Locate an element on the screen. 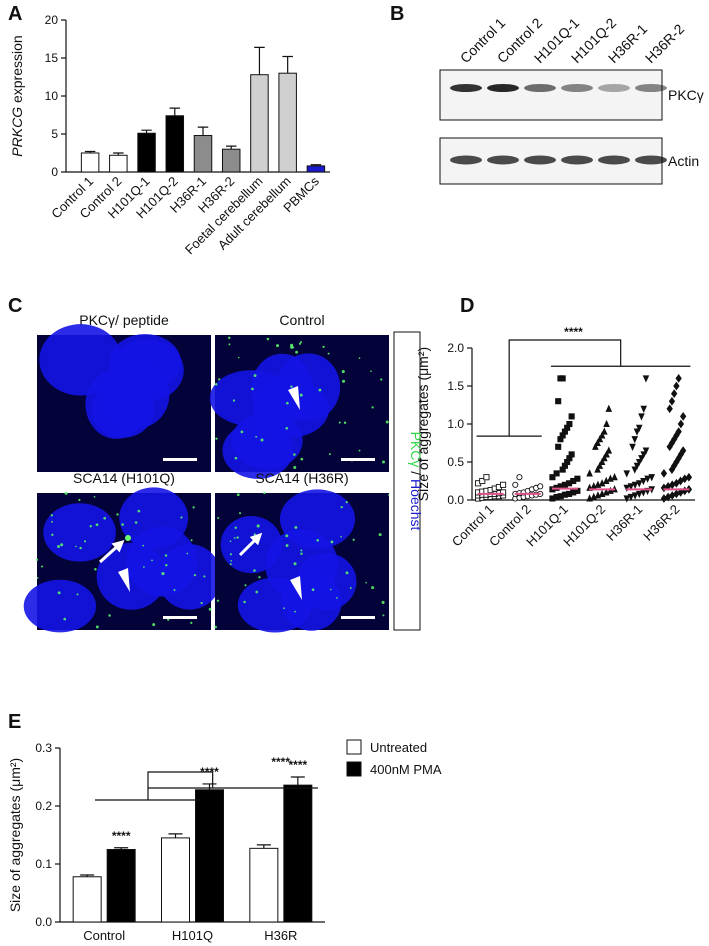 This screenshot has height=946, width=709. y-tick-label: 0.1 is located at coordinates (43, 864).